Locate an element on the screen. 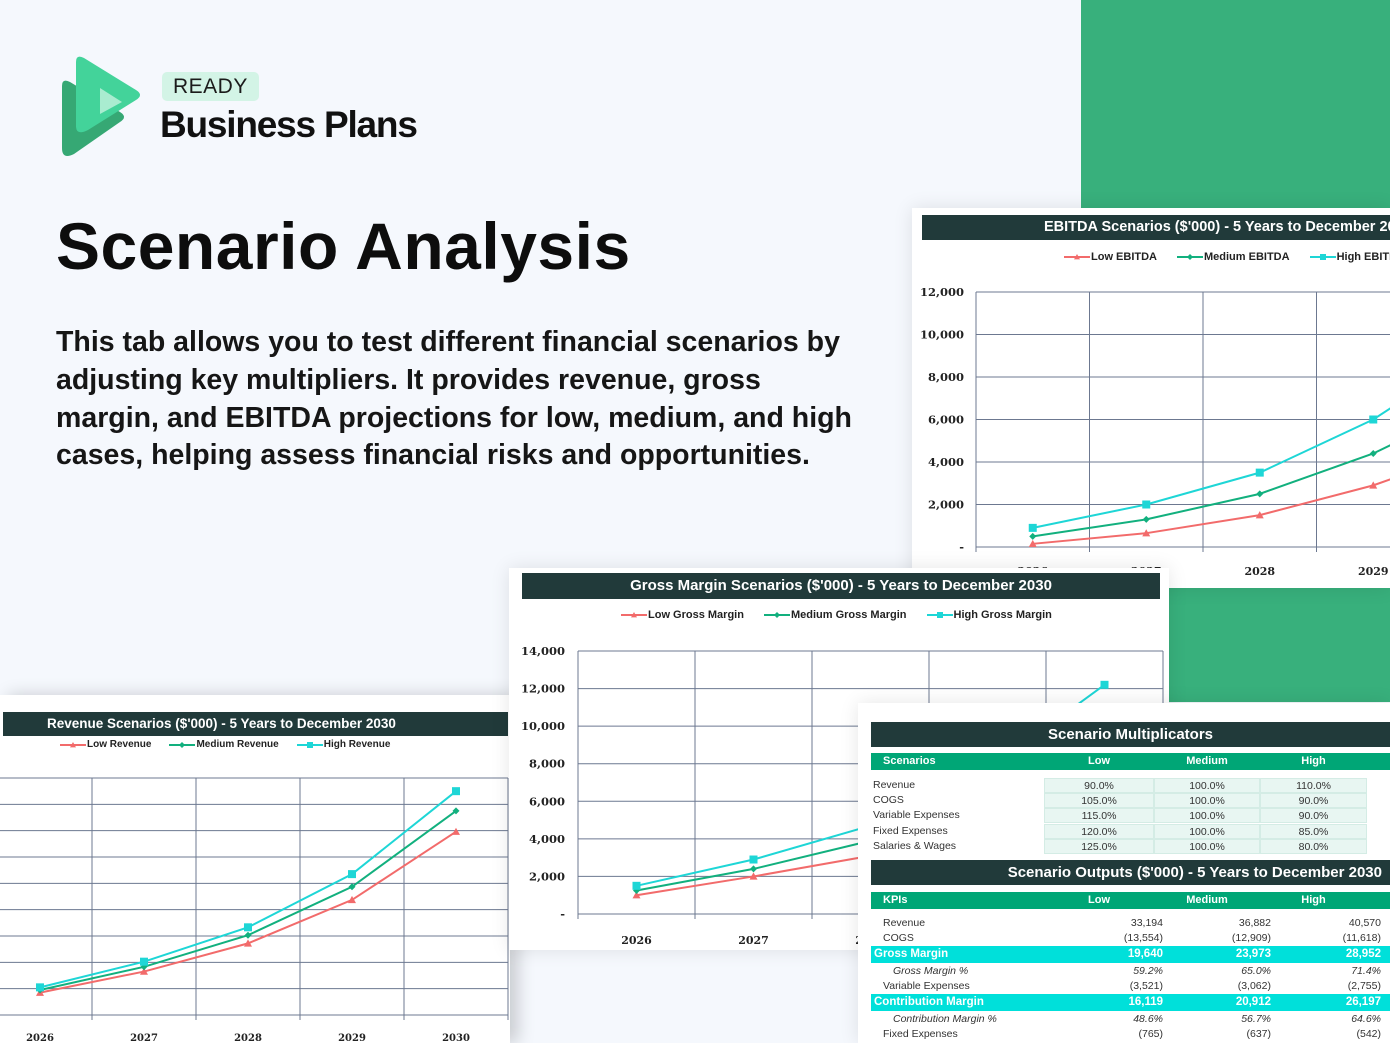  output-value: 23,973 is located at coordinates (1253, 954).